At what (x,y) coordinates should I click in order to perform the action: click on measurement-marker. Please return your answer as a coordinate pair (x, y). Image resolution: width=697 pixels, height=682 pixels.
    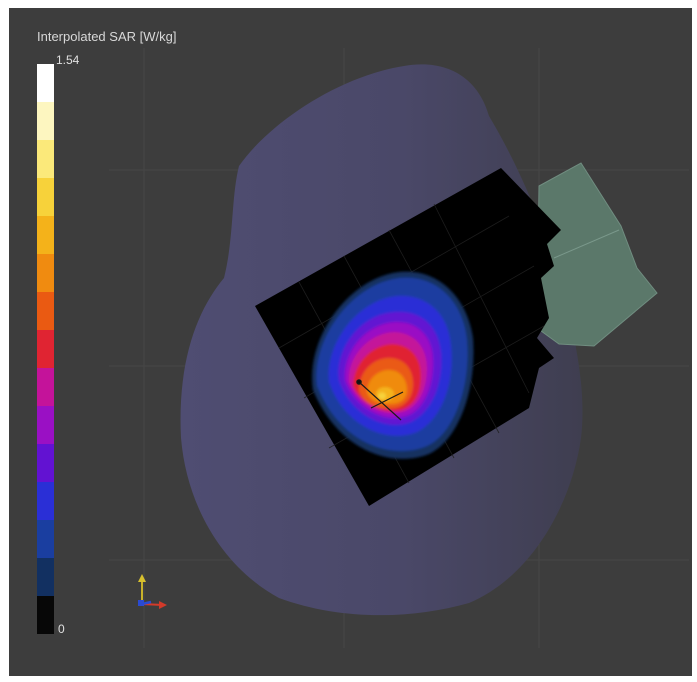
    Looking at the image, I should click on (380, 400).